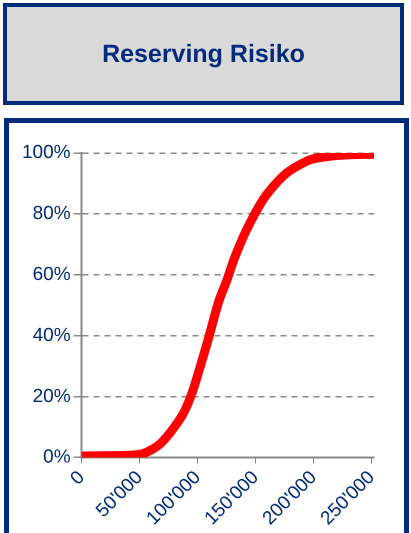 This screenshot has width=411, height=533. I want to click on y-tick-label: 0%, so click(57, 457).